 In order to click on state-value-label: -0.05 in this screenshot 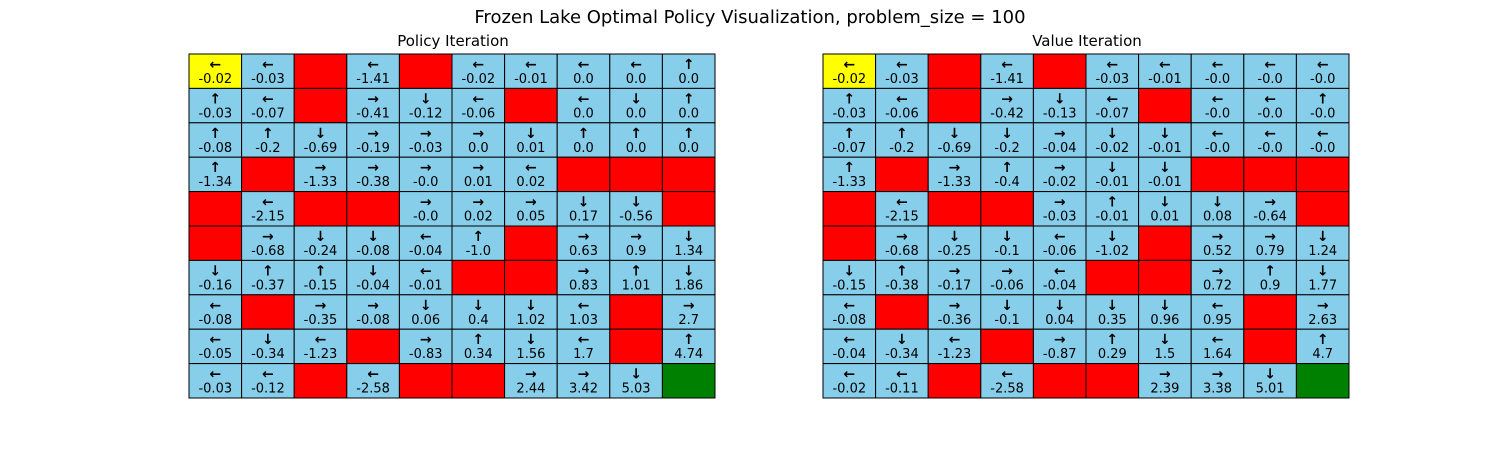, I will do `click(215, 354)`.